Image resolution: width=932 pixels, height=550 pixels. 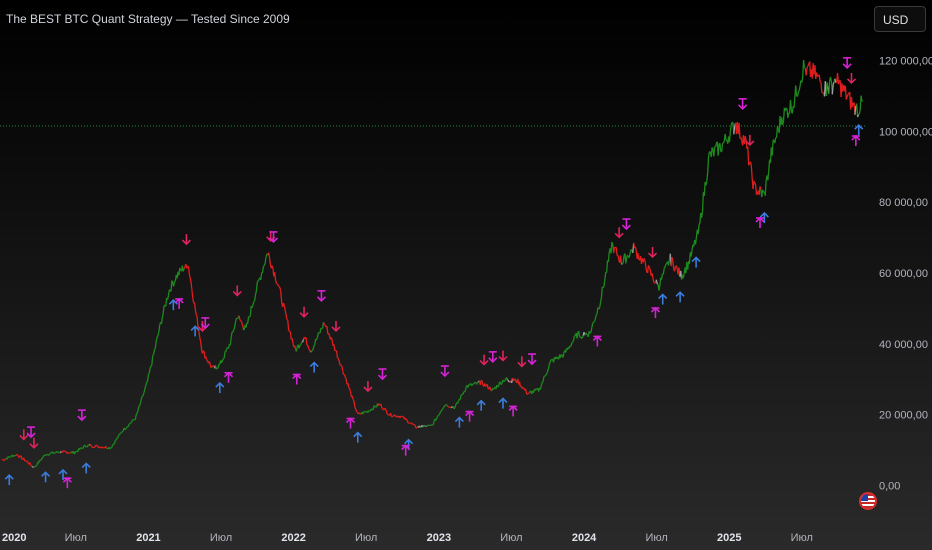 I want to click on us-flag-icon, so click(x=868, y=501).